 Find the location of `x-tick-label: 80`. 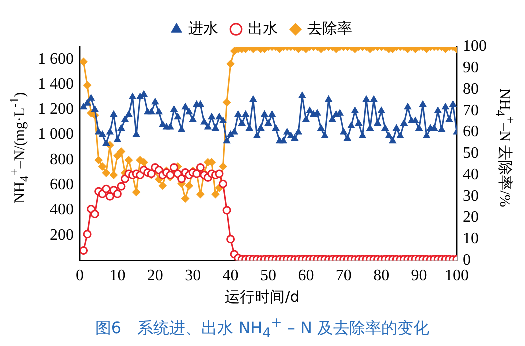

x-tick-label: 80 is located at coordinates (382, 276).